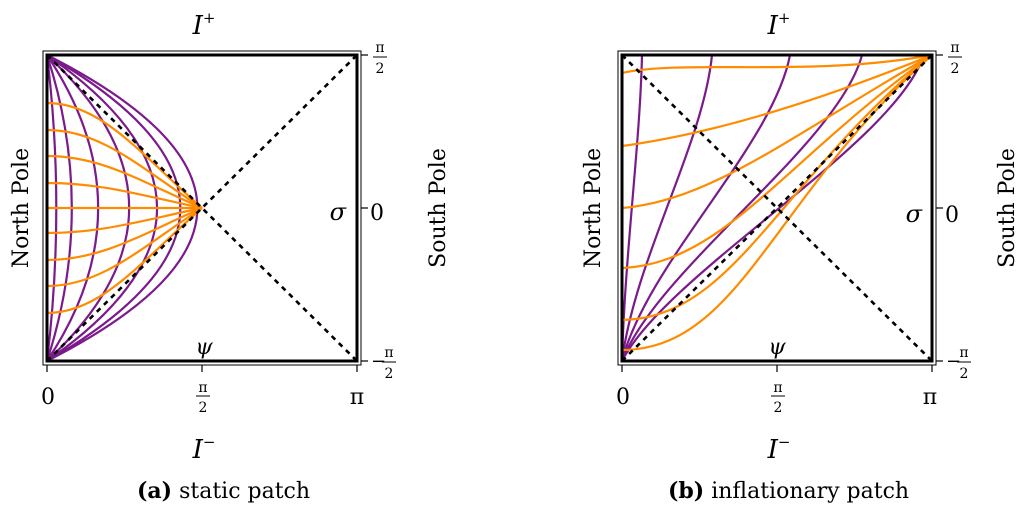  What do you see at coordinates (963, 353) in the screenshot?
I see `panel-b-ytick-bottom-num: π` at bounding box center [963, 353].